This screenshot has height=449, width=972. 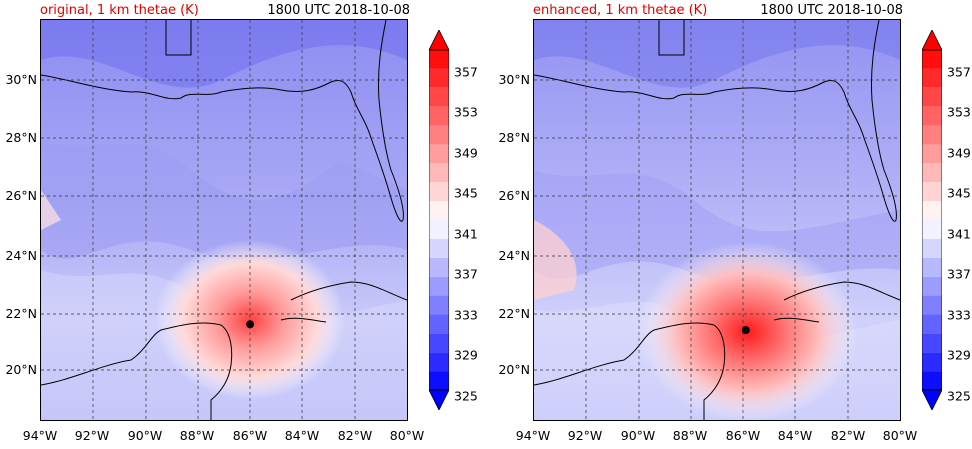 I want to click on panel-title: original, 1 km thetae (K), so click(x=119, y=10).